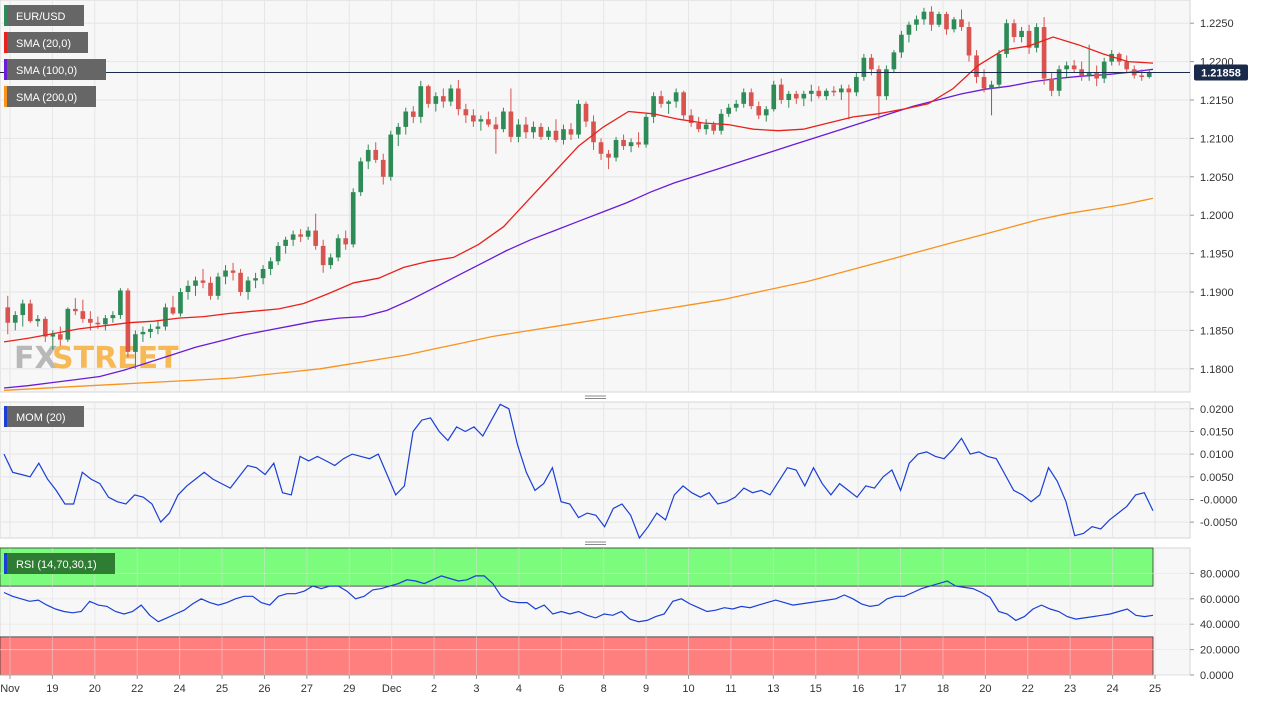  I want to click on time-tick-label: 6, so click(561, 689).